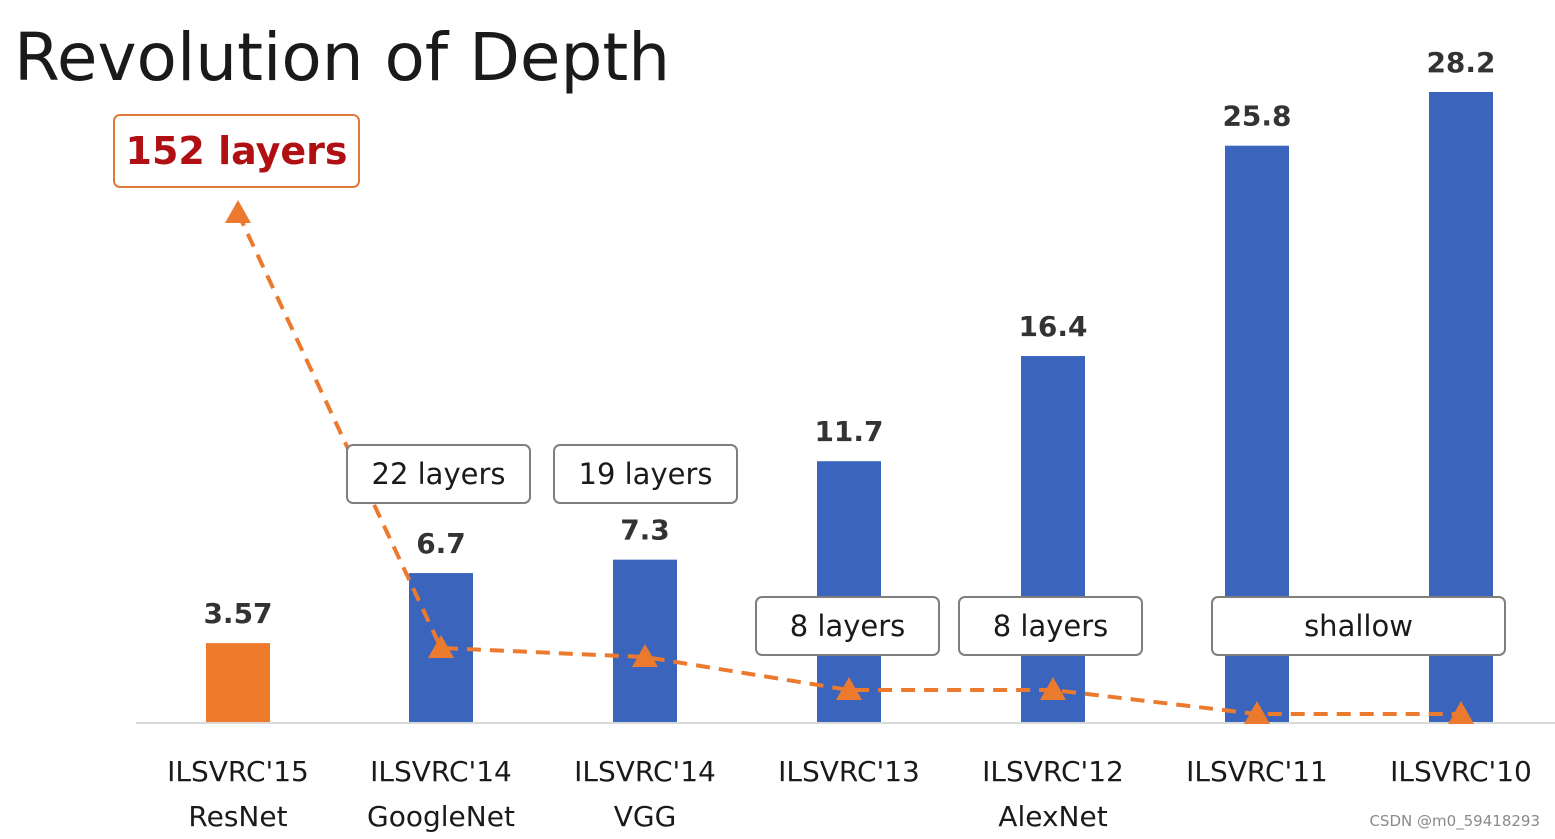  What do you see at coordinates (1052, 326) in the screenshot?
I see `value-label-4: 16.4` at bounding box center [1052, 326].